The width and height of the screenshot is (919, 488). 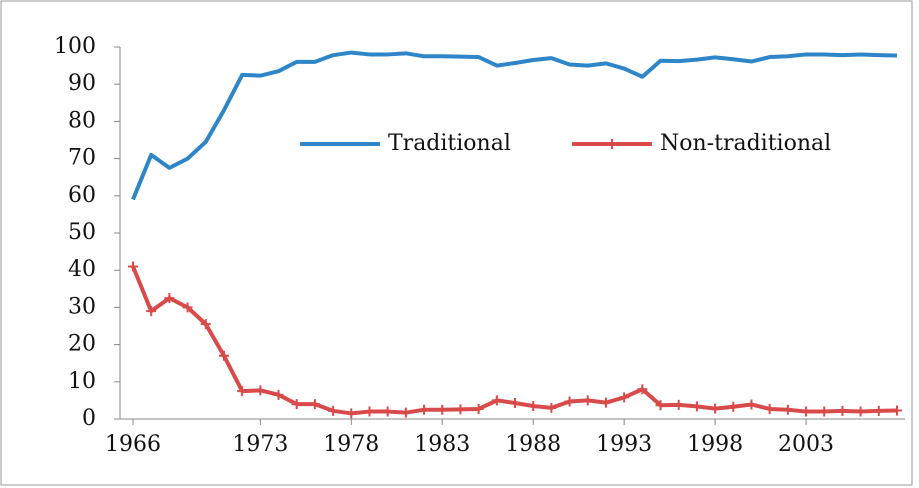 What do you see at coordinates (624, 444) in the screenshot?
I see `x-tick-label: 1993` at bounding box center [624, 444].